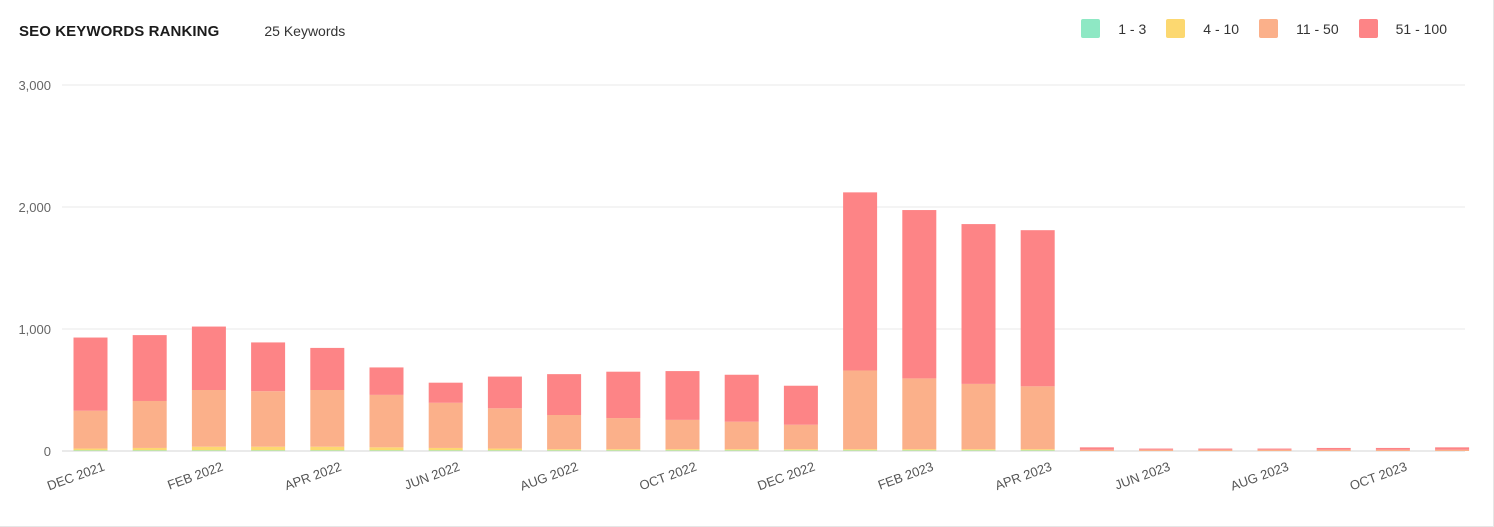 This screenshot has height=527, width=1494. What do you see at coordinates (1421, 28) in the screenshot?
I see `legend-label-51-100: 51 - 100` at bounding box center [1421, 28].